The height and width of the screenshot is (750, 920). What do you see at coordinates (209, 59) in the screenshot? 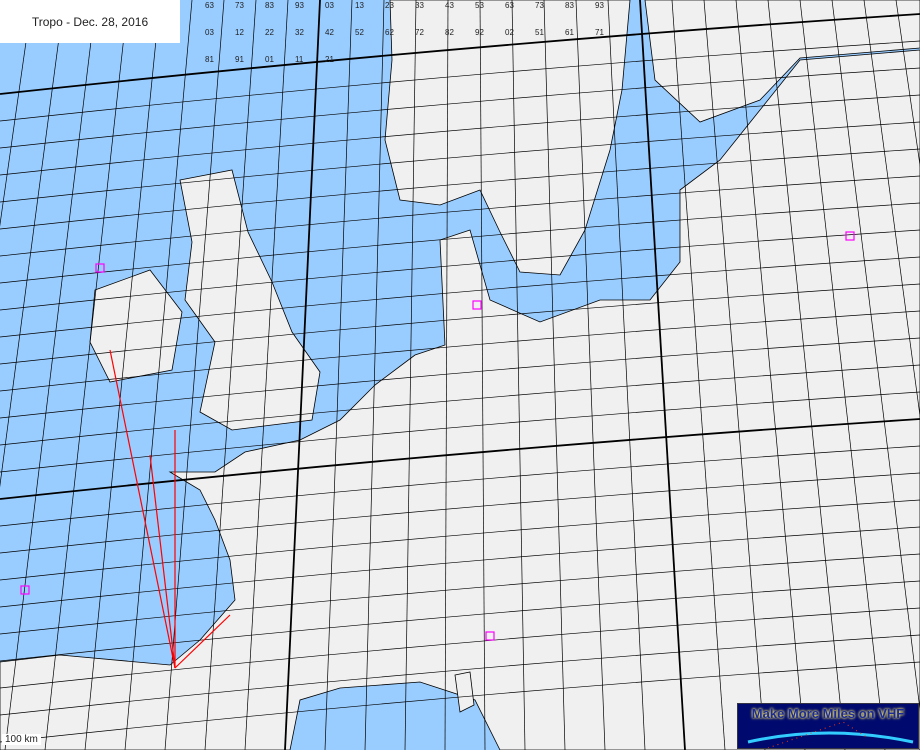
I see `grid-label: 81` at bounding box center [209, 59].